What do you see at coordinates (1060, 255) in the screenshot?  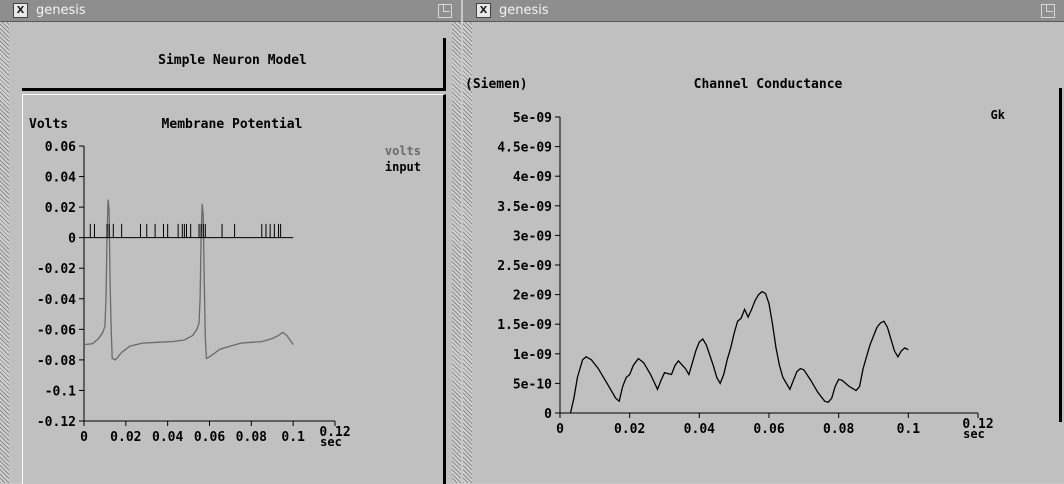 I see `graph-frame-edge` at bounding box center [1060, 255].